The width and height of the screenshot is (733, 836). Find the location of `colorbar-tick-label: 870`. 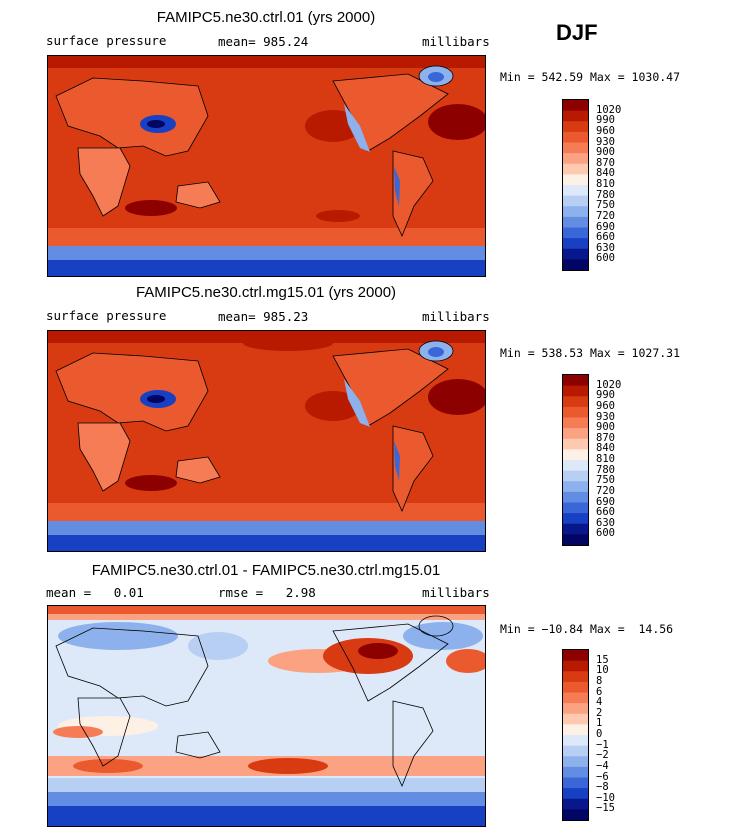

colorbar-tick-label: 870 is located at coordinates (605, 162).